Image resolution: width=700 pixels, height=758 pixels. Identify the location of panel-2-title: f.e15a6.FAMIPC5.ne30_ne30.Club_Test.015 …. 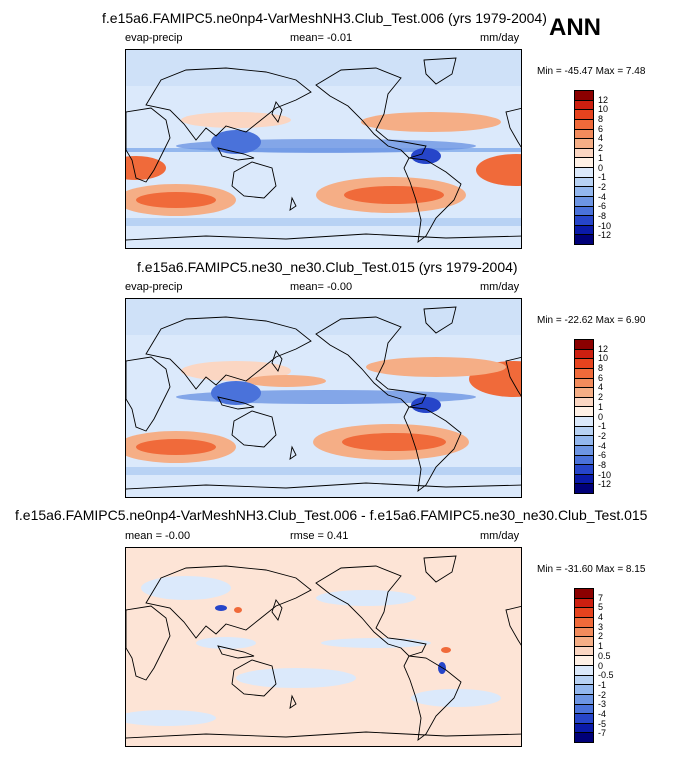
(327, 267).